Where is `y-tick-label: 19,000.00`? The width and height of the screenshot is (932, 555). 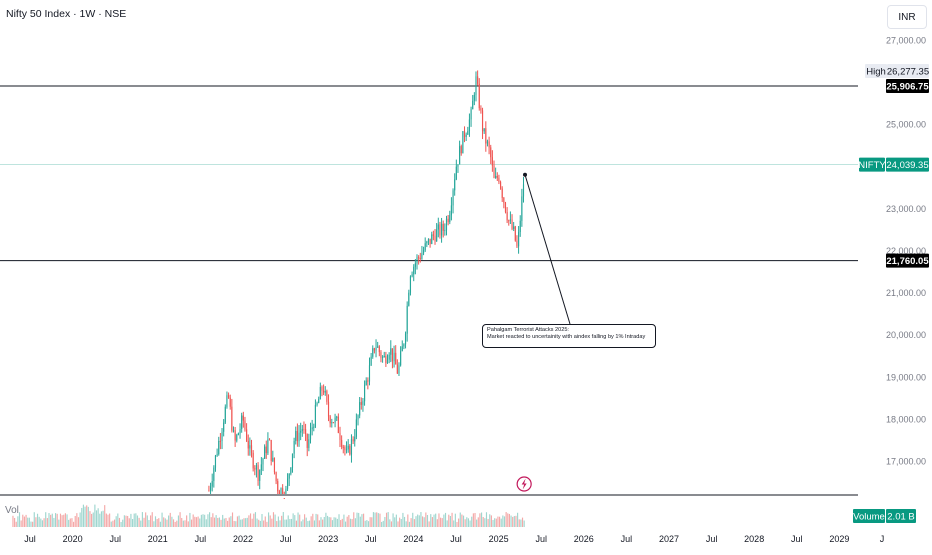
y-tick-label: 19,000.00 is located at coordinates (906, 377).